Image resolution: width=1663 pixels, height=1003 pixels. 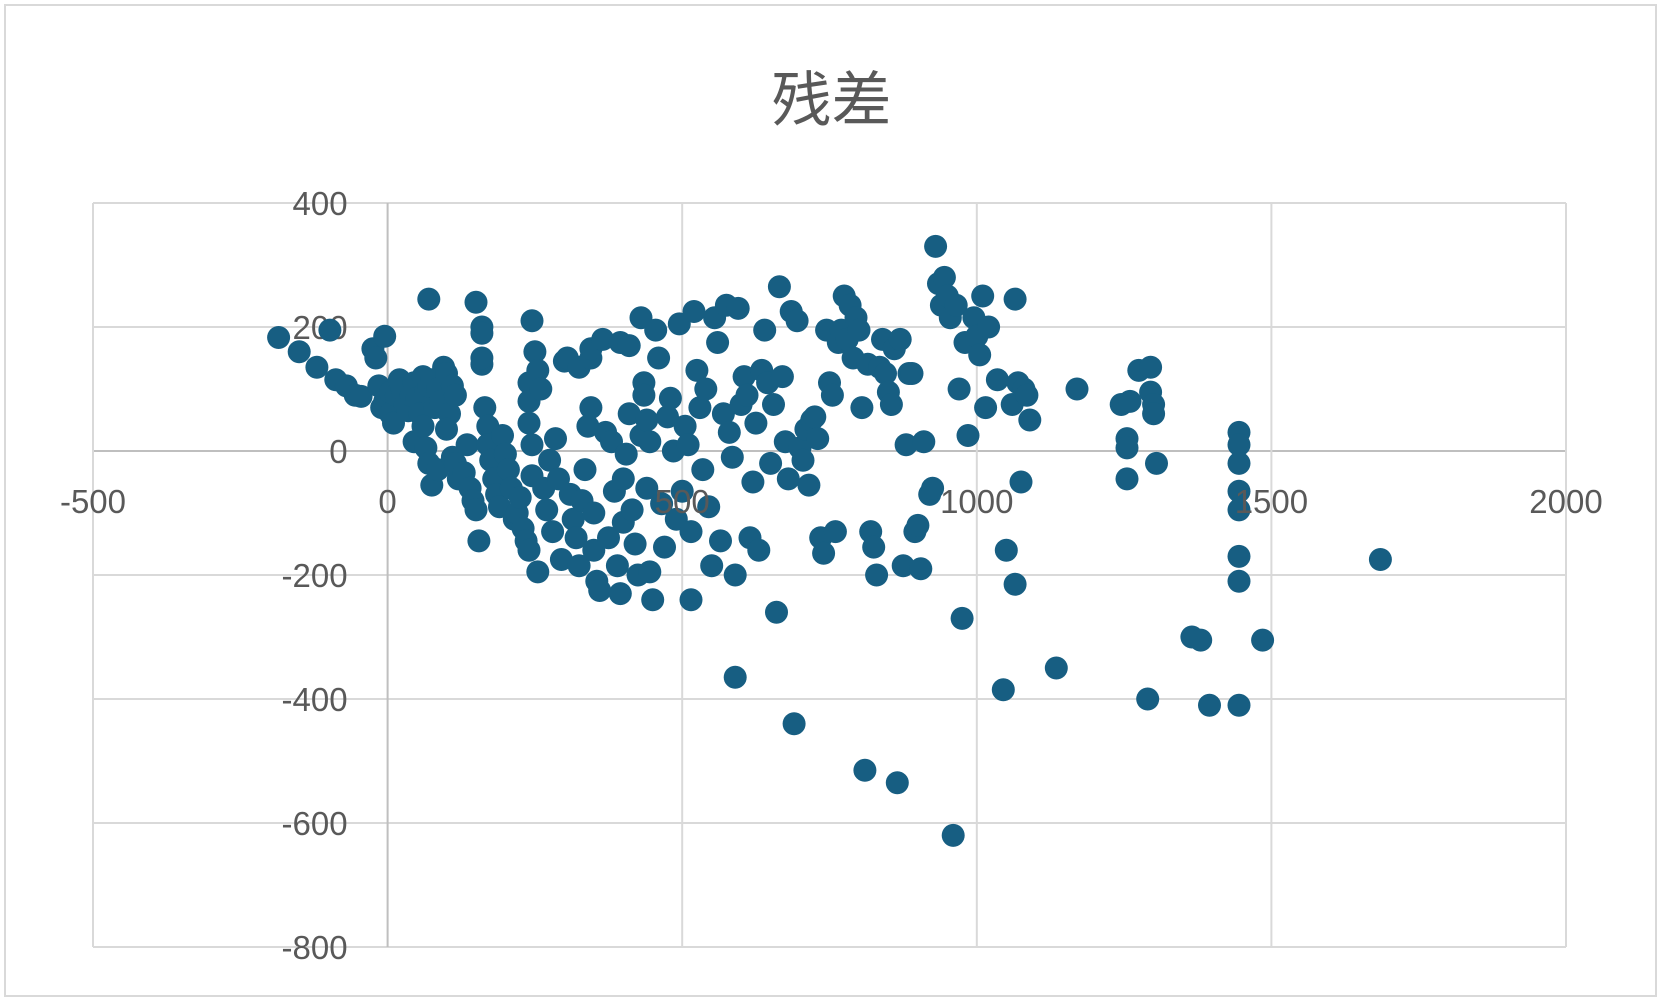 I want to click on x-tick-label: 1500, so click(x=1271, y=501).